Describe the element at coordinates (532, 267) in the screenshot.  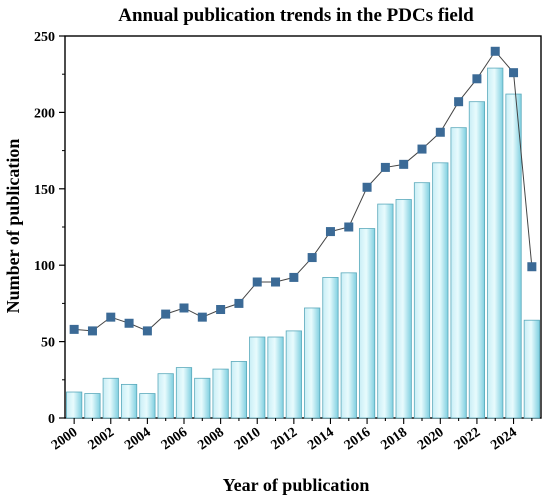
I see `marker-2025` at that location.